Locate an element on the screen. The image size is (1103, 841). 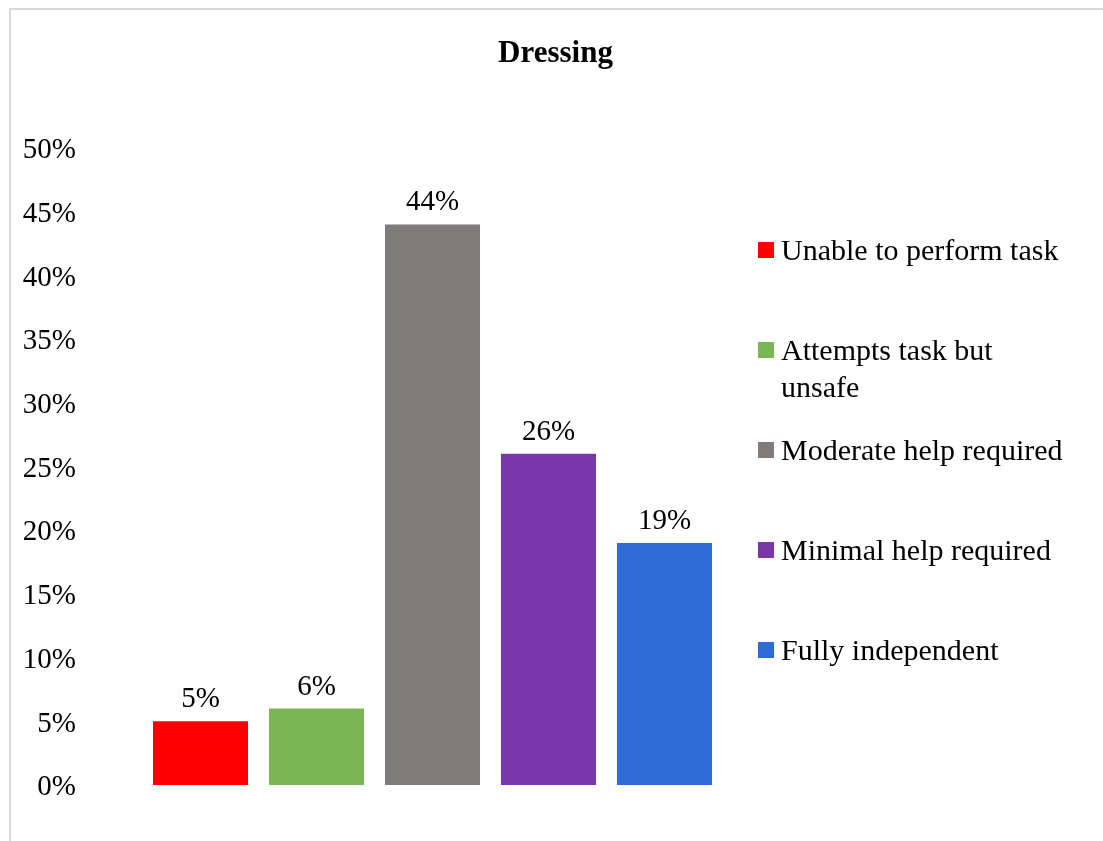
y-tick-label: 30% is located at coordinates (49, 403).